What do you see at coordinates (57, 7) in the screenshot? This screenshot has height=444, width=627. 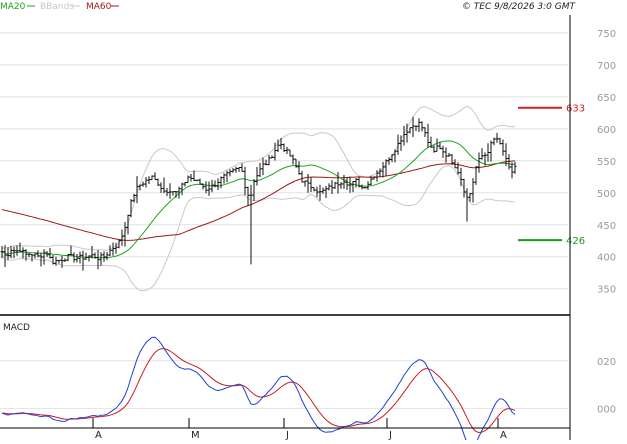 I see `legend-label-bbands: BBands` at bounding box center [57, 7].